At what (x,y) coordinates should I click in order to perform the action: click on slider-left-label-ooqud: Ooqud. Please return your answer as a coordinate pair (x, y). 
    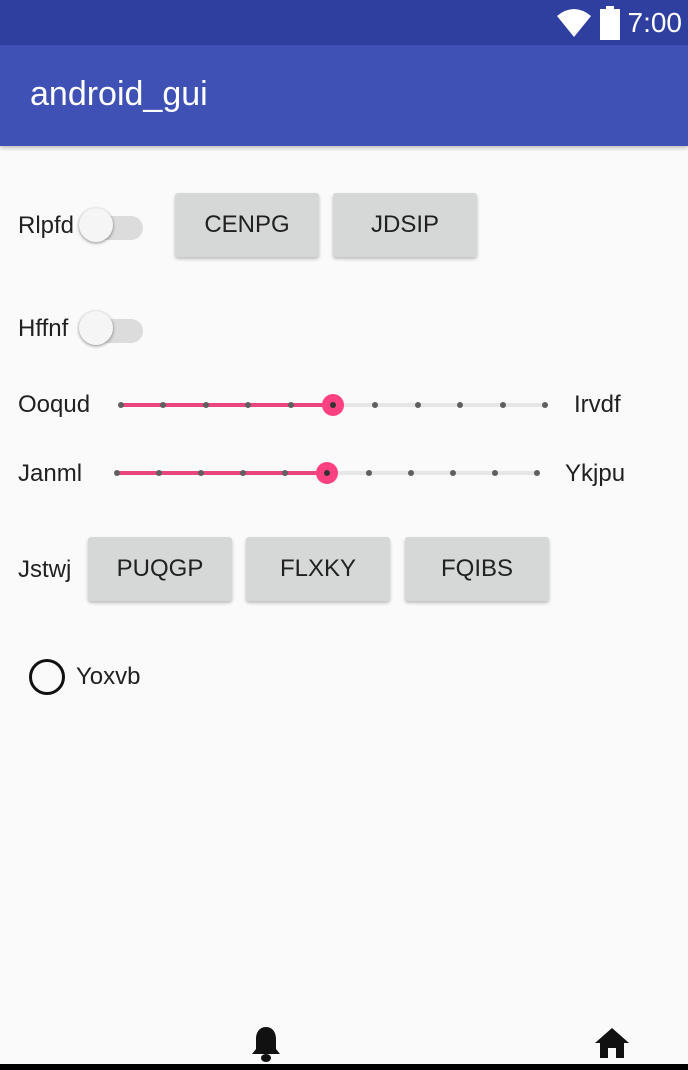
    Looking at the image, I should click on (54, 404).